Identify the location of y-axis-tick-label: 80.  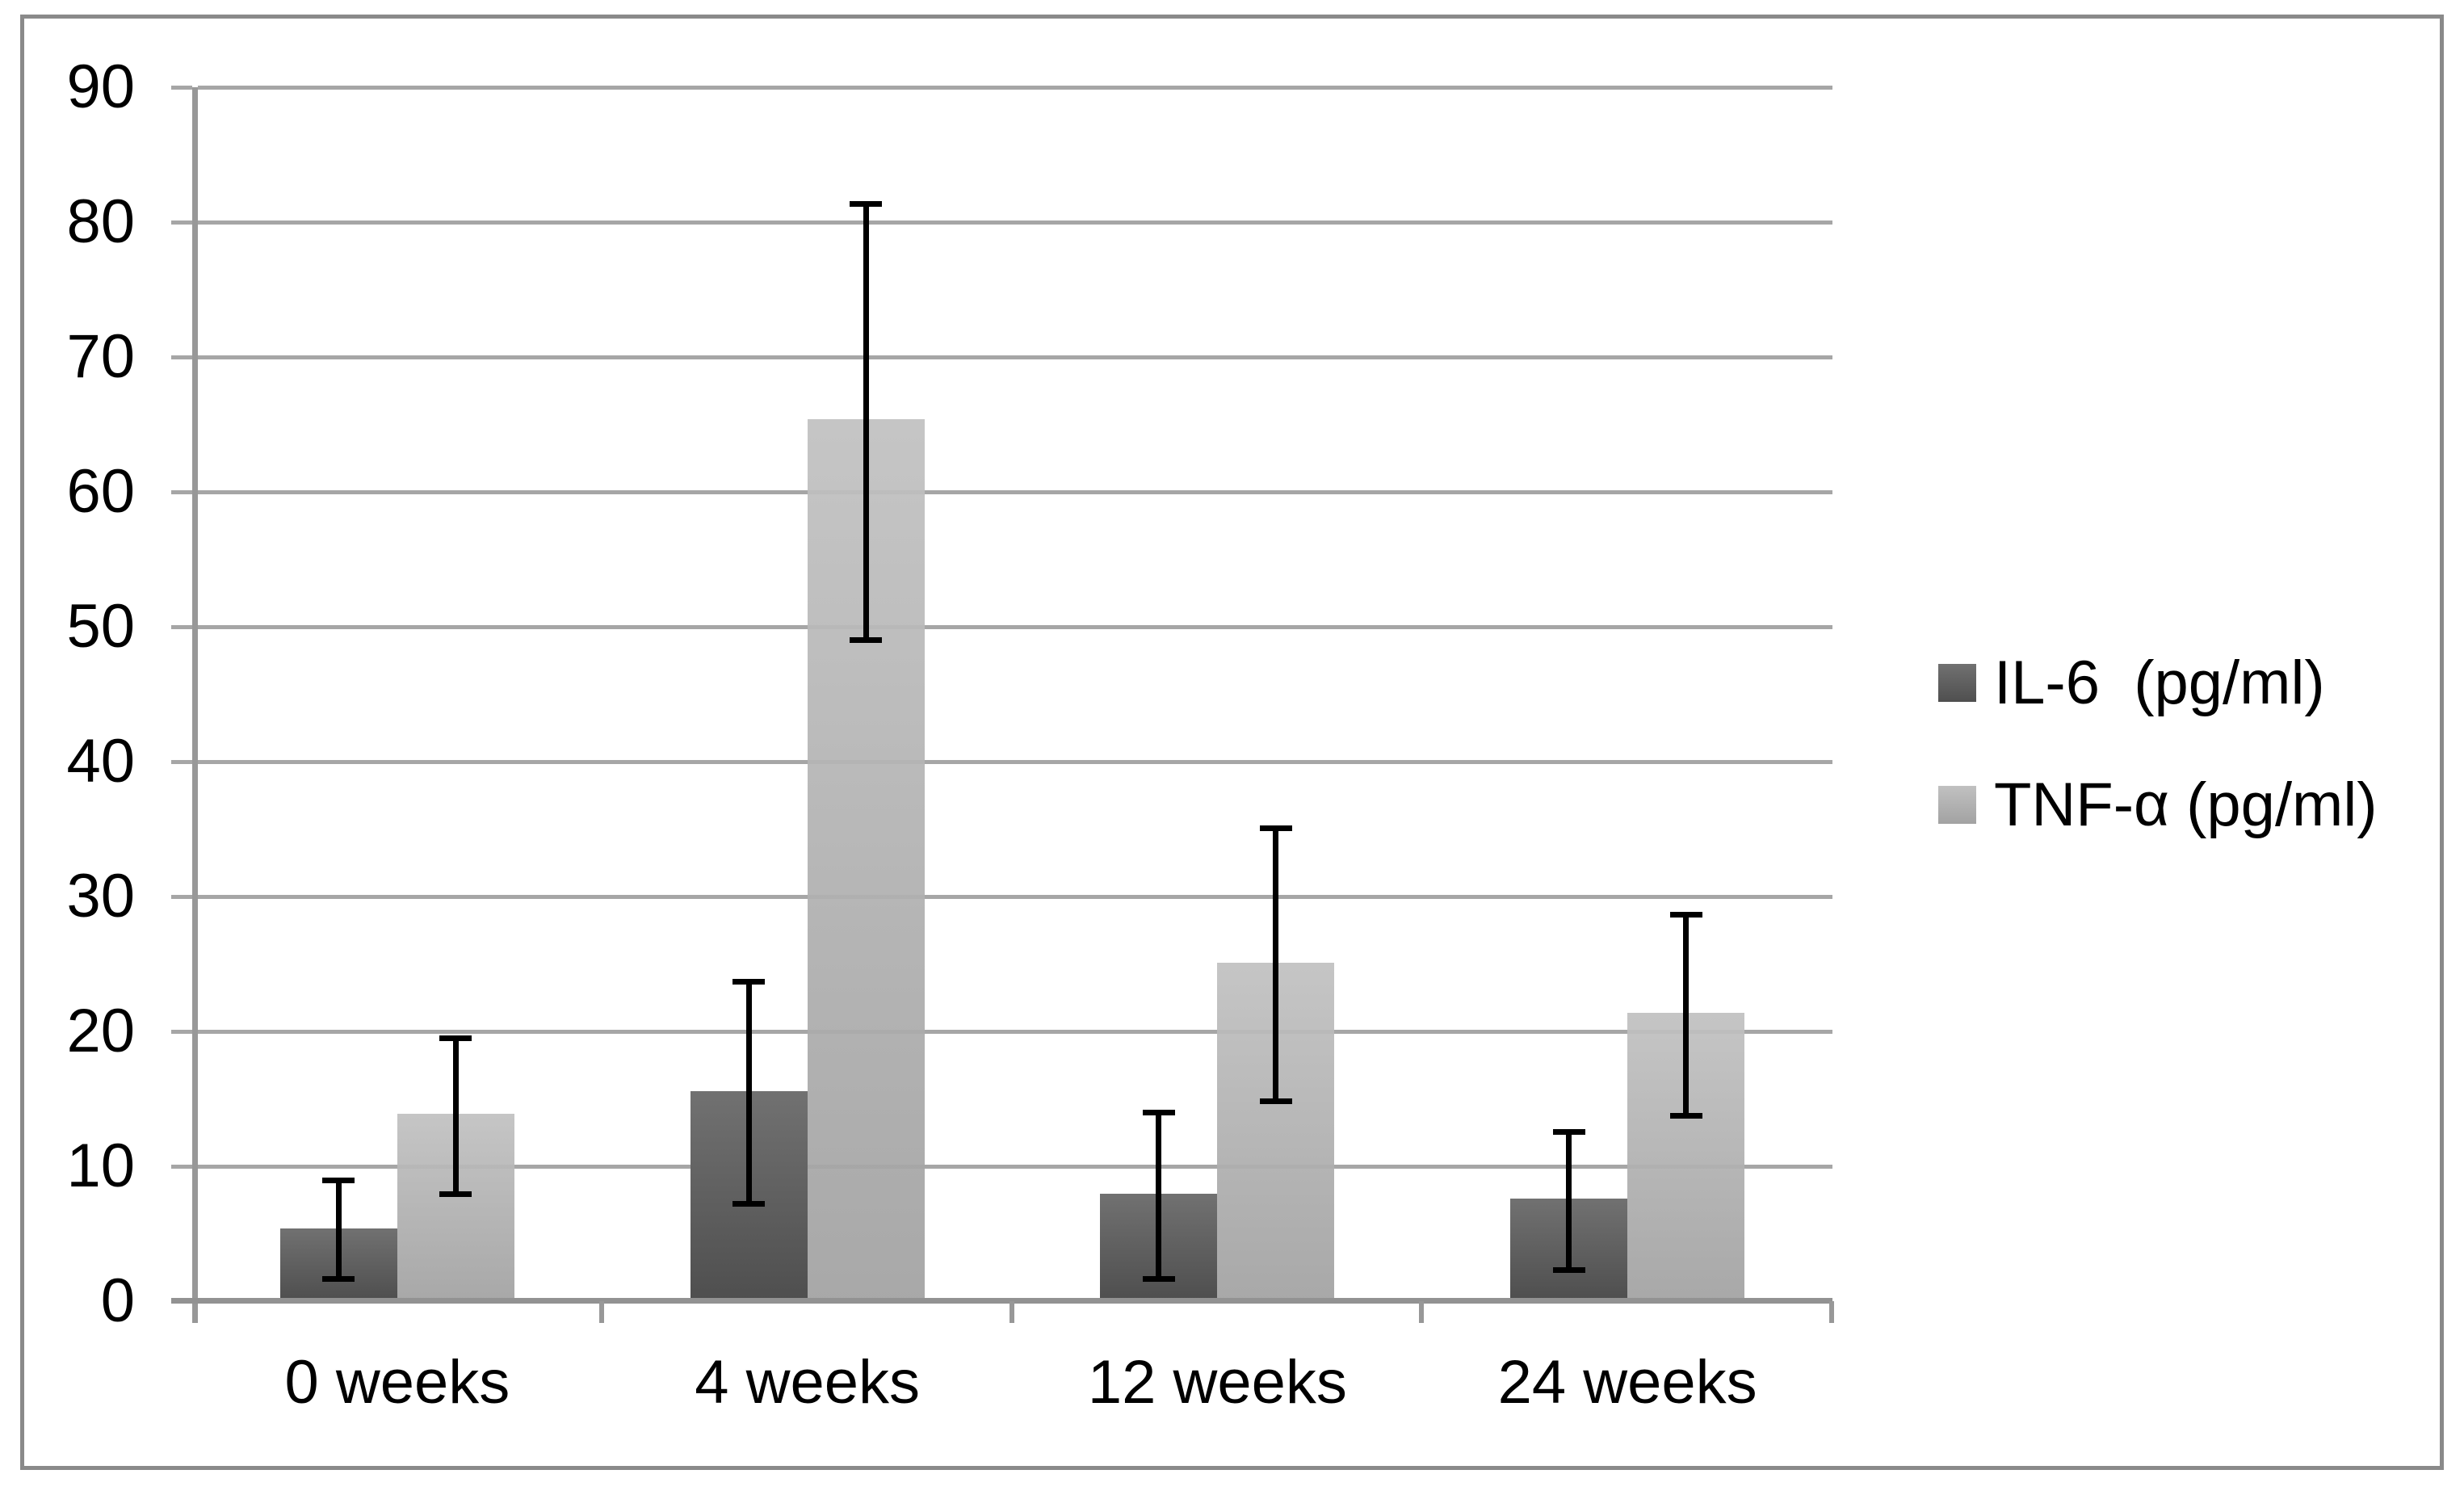
(101, 221).